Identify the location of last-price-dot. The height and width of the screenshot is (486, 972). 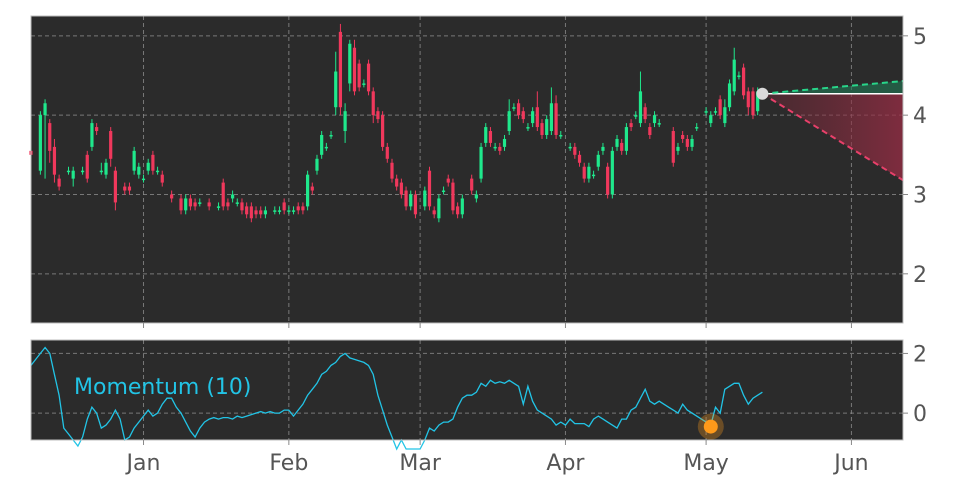
(762, 93).